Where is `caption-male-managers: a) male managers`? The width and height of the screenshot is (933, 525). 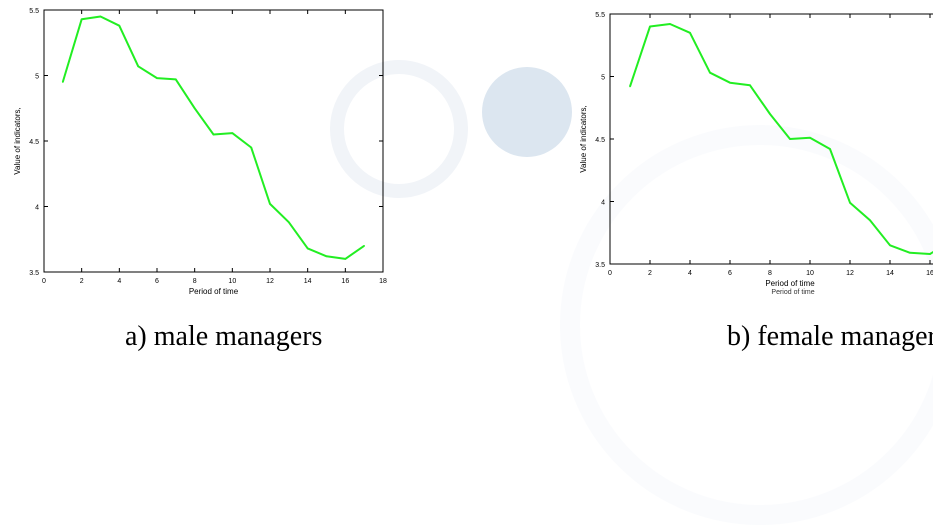
caption-male-managers: a) male managers is located at coordinates (224, 336).